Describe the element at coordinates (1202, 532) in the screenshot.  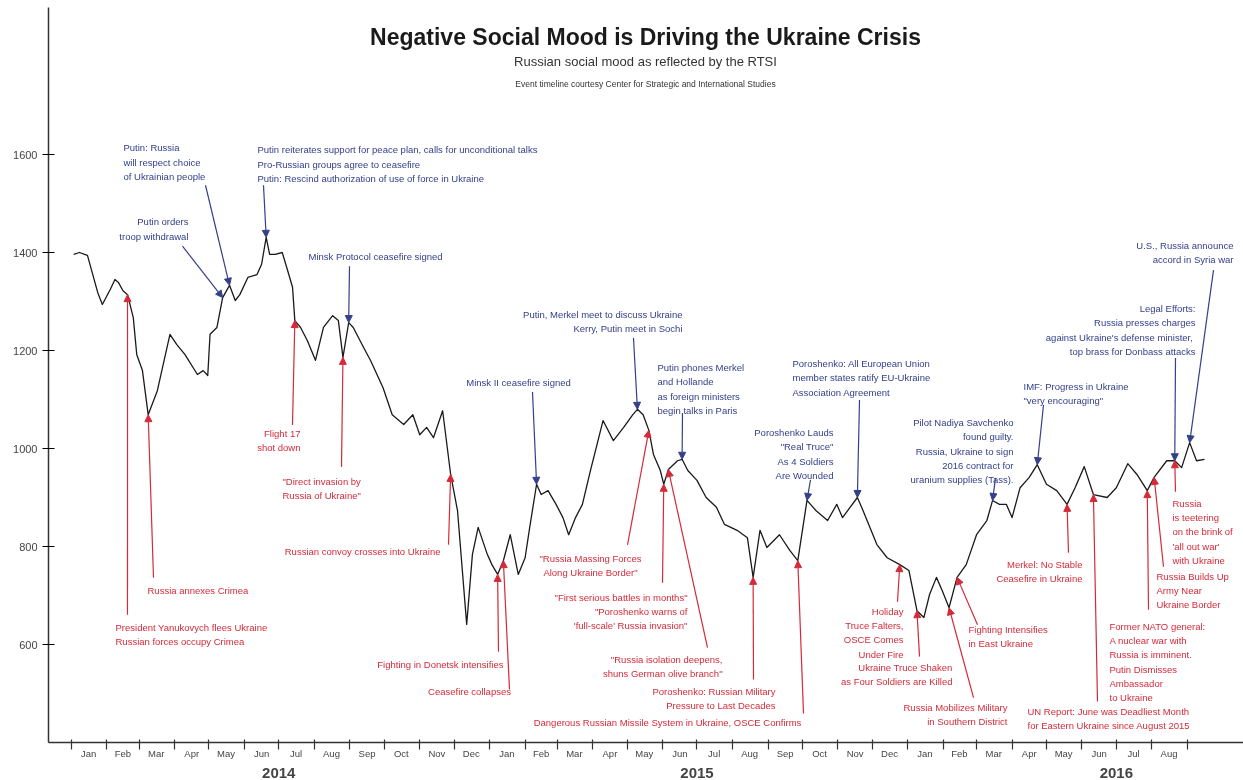
I see `annotation: Russia is teetering on the brink of 'all out war' with Ukraine` at that location.